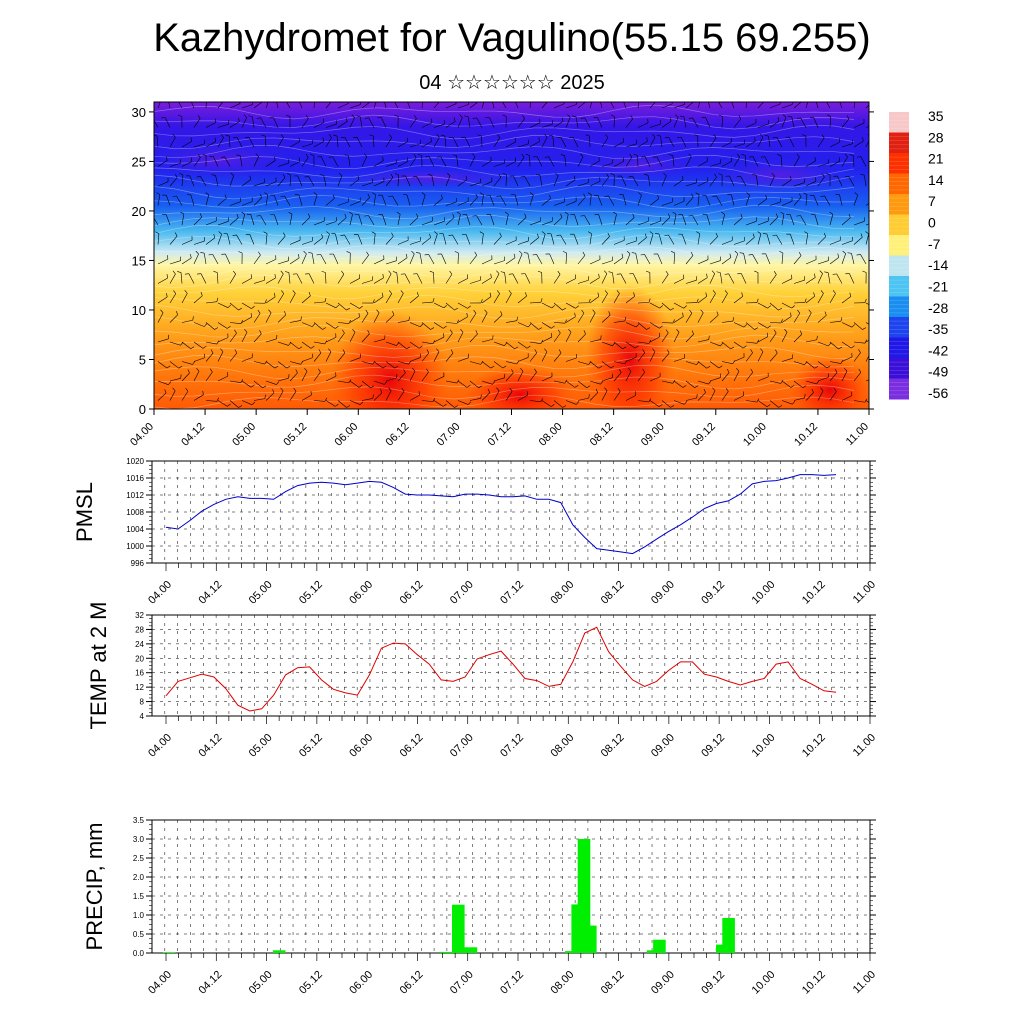  I want to click on contour-line, so click(504, 152).